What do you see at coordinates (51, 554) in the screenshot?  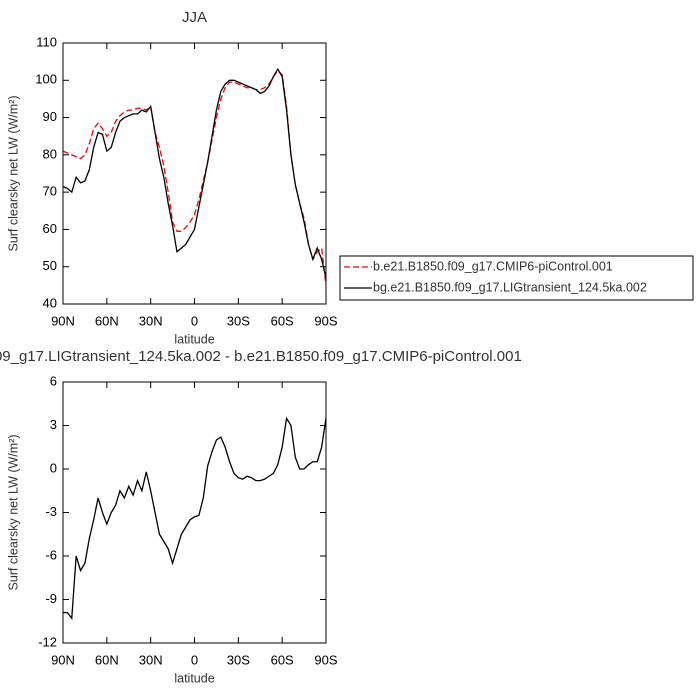 I see `y-tick-label: -6` at bounding box center [51, 554].